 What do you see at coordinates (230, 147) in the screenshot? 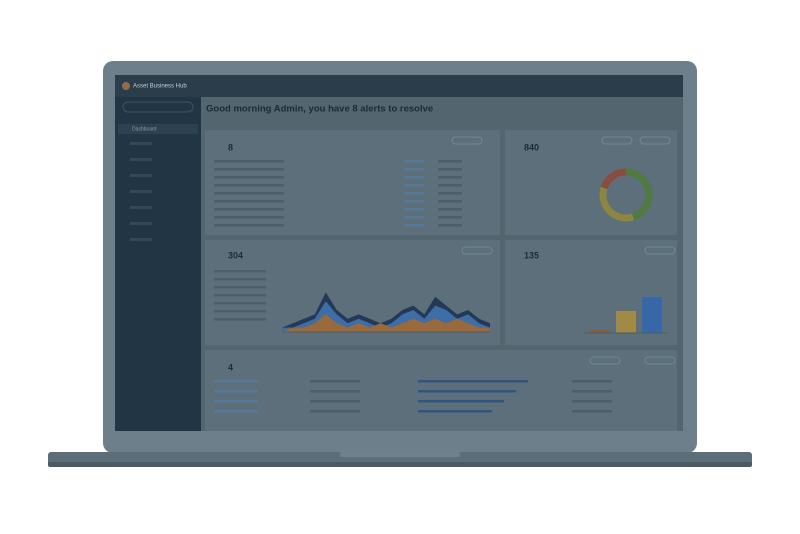
I see `card-value: 8` at bounding box center [230, 147].